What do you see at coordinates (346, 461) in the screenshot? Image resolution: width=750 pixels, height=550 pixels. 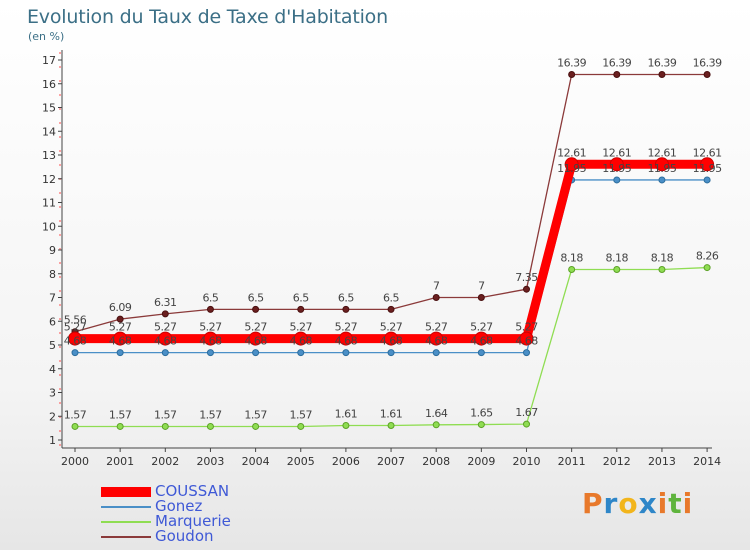 I see `x-tick-label: 2006` at bounding box center [346, 461].